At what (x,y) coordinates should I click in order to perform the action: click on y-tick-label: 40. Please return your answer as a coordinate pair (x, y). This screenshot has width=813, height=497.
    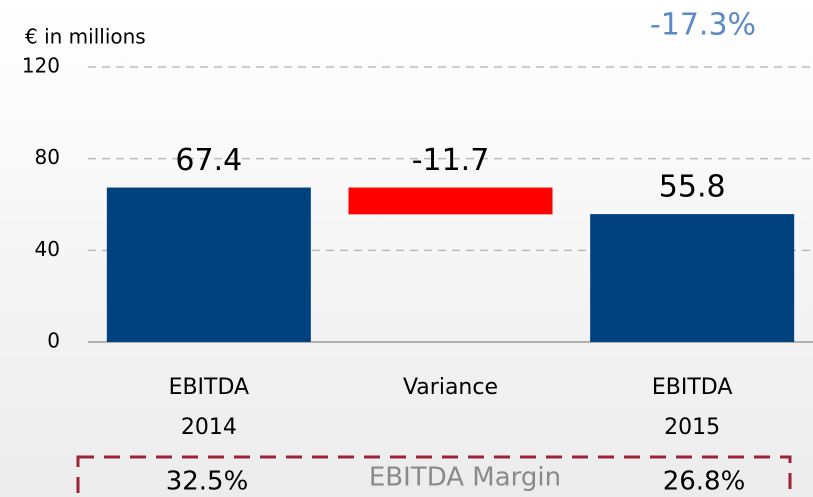
    Looking at the image, I should click on (47, 249).